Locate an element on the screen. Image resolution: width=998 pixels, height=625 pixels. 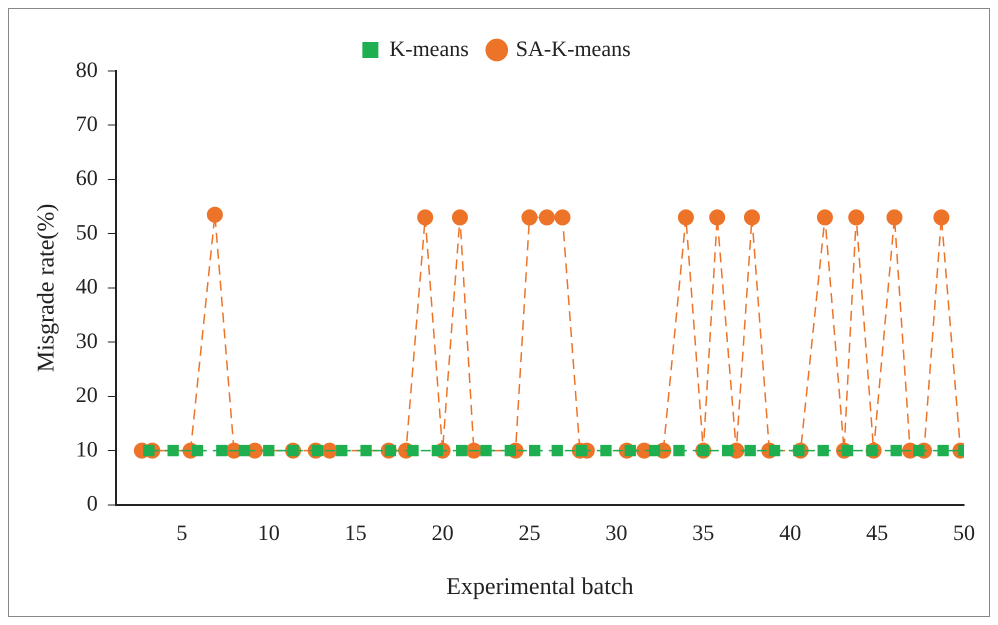
legend-label: SA-K-means is located at coordinates (573, 48).